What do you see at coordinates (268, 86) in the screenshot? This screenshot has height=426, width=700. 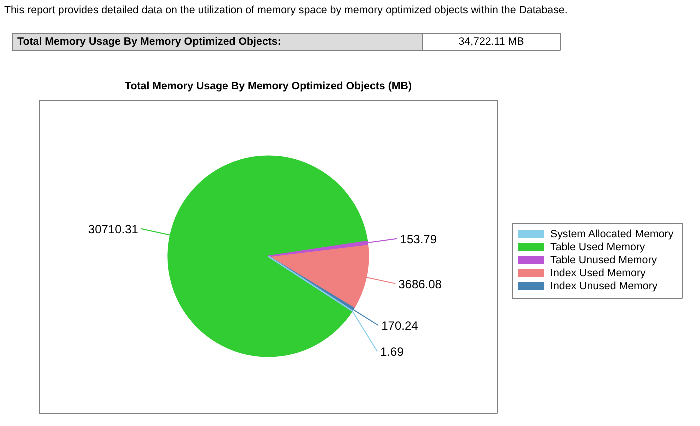 I see `chart-title: Total Memory Usage By Memory Optimized Objects (MB)` at bounding box center [268, 86].